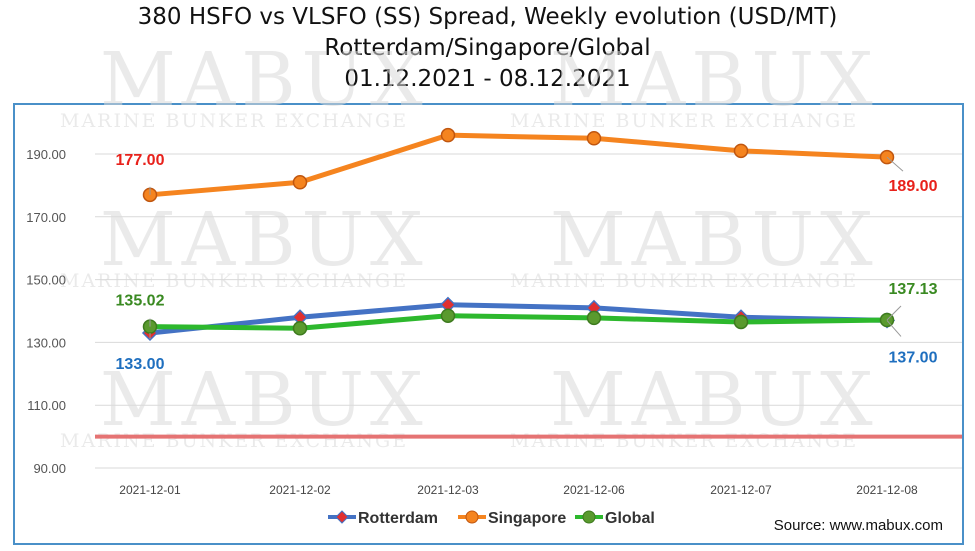  I want to click on chart-title-line-2: Rotterdam/Singapore/Global, so click(487, 48).